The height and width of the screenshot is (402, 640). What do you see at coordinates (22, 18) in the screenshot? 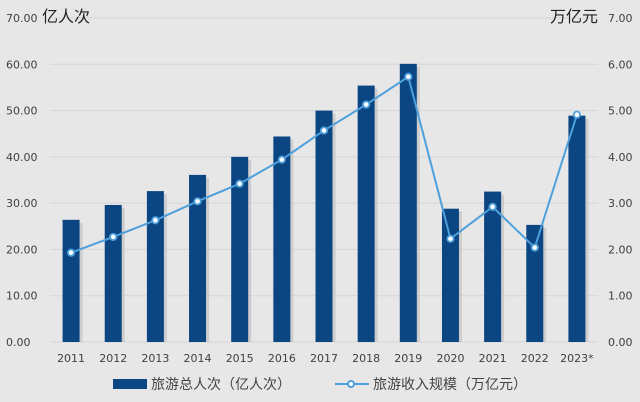
I see `left-axis-tick: 70.00` at bounding box center [22, 18].